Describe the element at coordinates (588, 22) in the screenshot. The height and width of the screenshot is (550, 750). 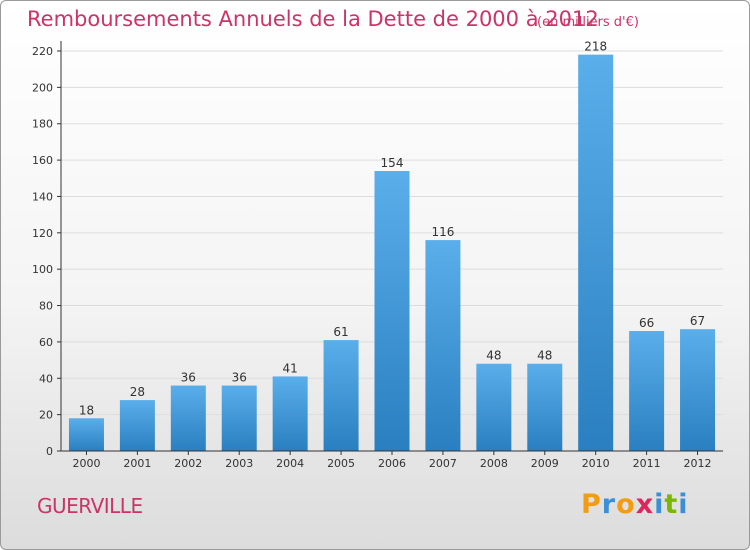
I see `chart-unit: (en milliers d'€)` at that location.